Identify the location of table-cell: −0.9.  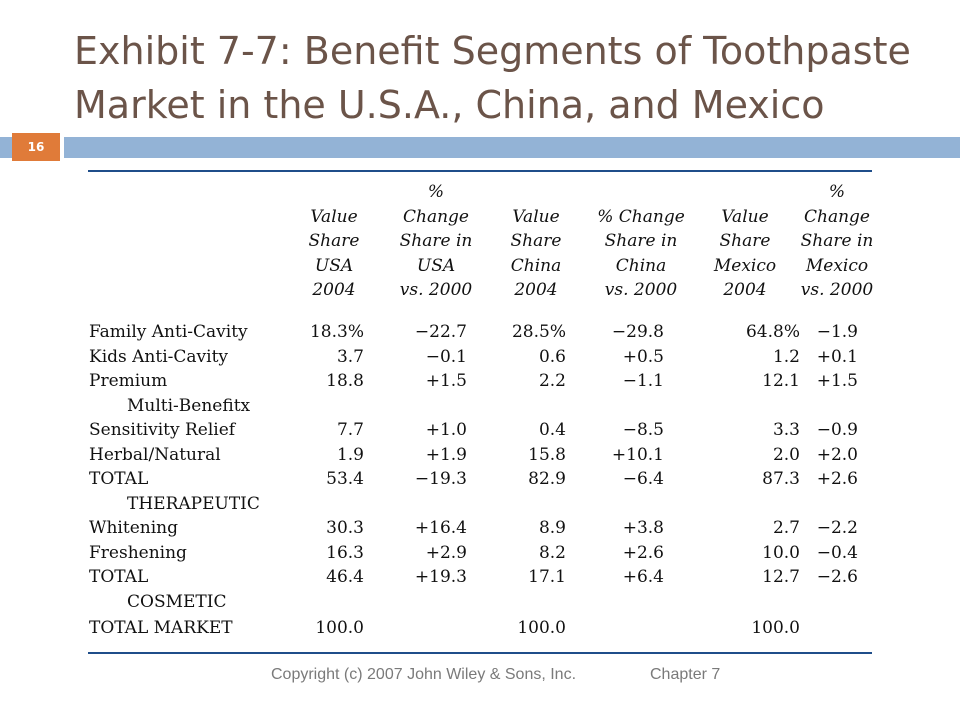
(837, 430).